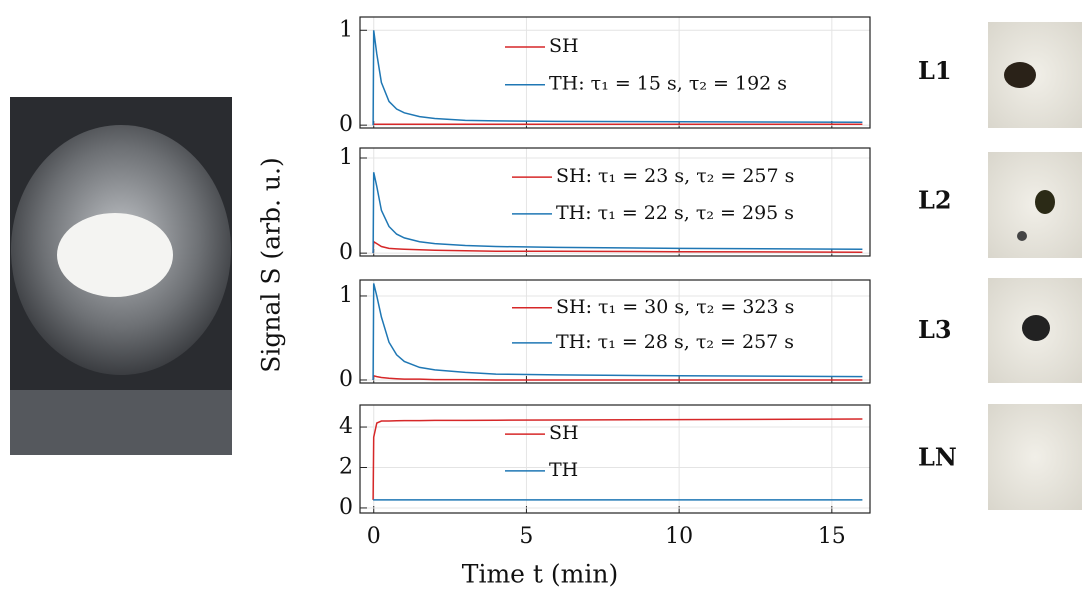  What do you see at coordinates (675, 213) in the screenshot?
I see `legend-label: TH: τ₁ = 22 s, τ₂ = 295 s` at bounding box center [675, 213].